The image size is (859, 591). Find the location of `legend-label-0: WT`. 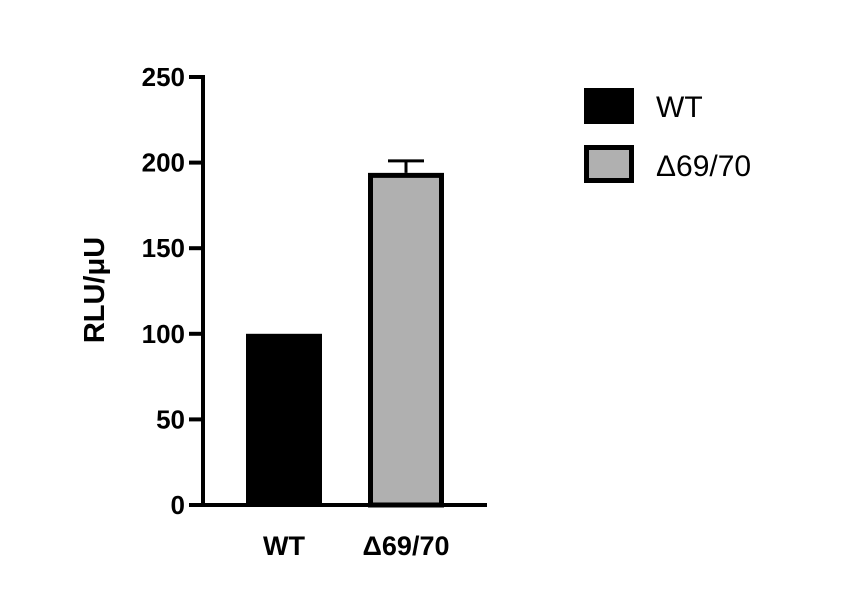

legend-label-0: WT is located at coordinates (679, 107).